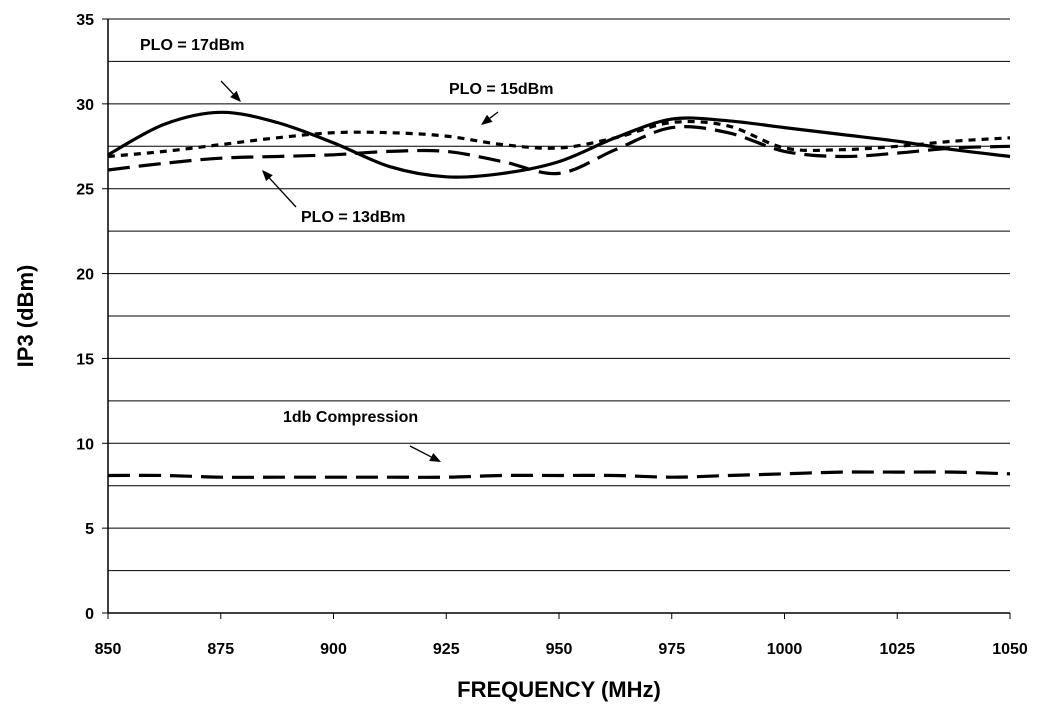 The width and height of the screenshot is (1037, 714). I want to click on x-tick-label: 1025, so click(897, 649).